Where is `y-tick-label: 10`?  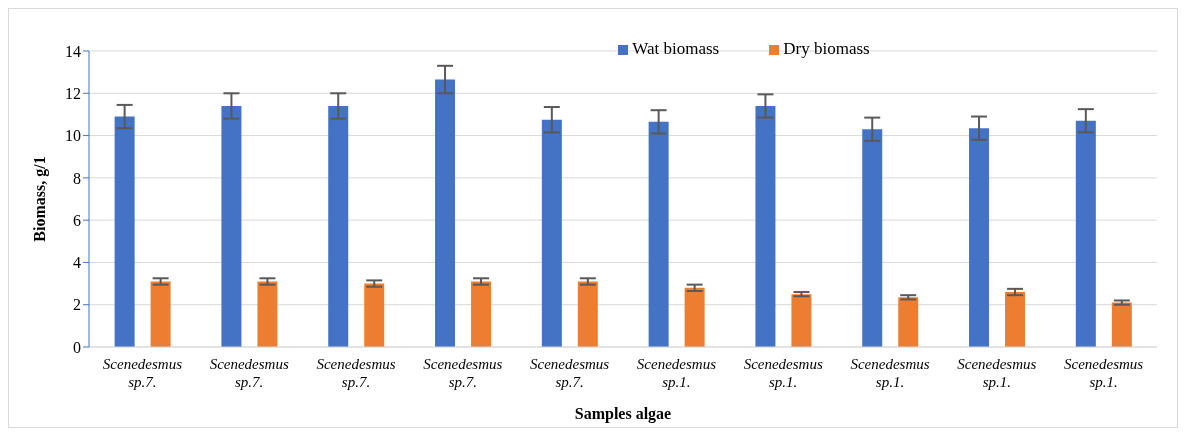 y-tick-label: 10 is located at coordinates (73, 136).